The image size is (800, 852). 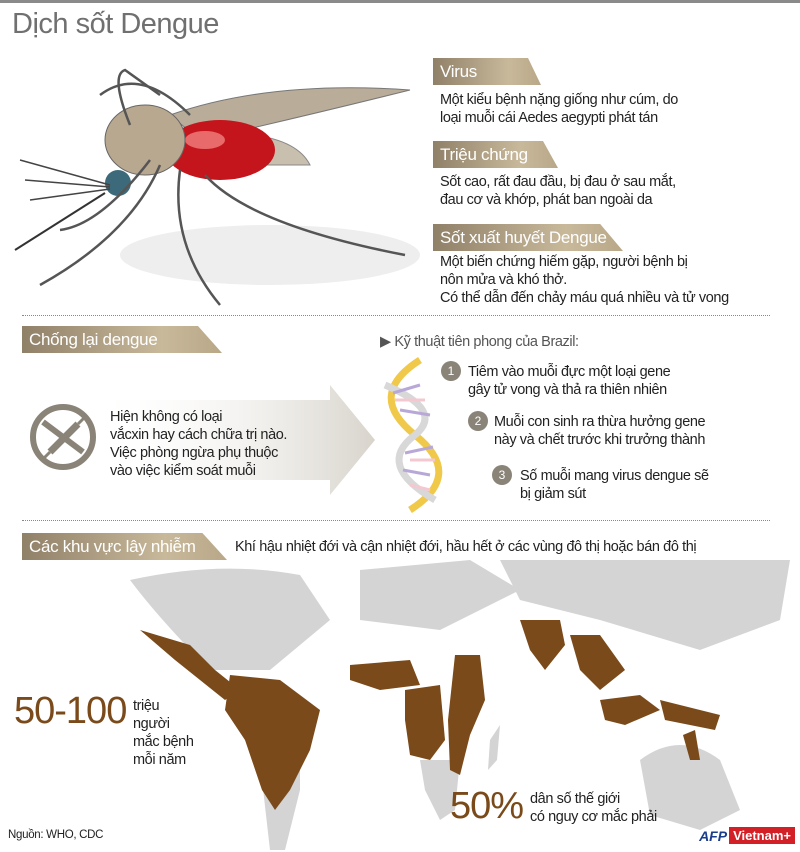 What do you see at coordinates (56, 835) in the screenshot?
I see `source-note: Nguồn: WHO, CDC` at bounding box center [56, 835].